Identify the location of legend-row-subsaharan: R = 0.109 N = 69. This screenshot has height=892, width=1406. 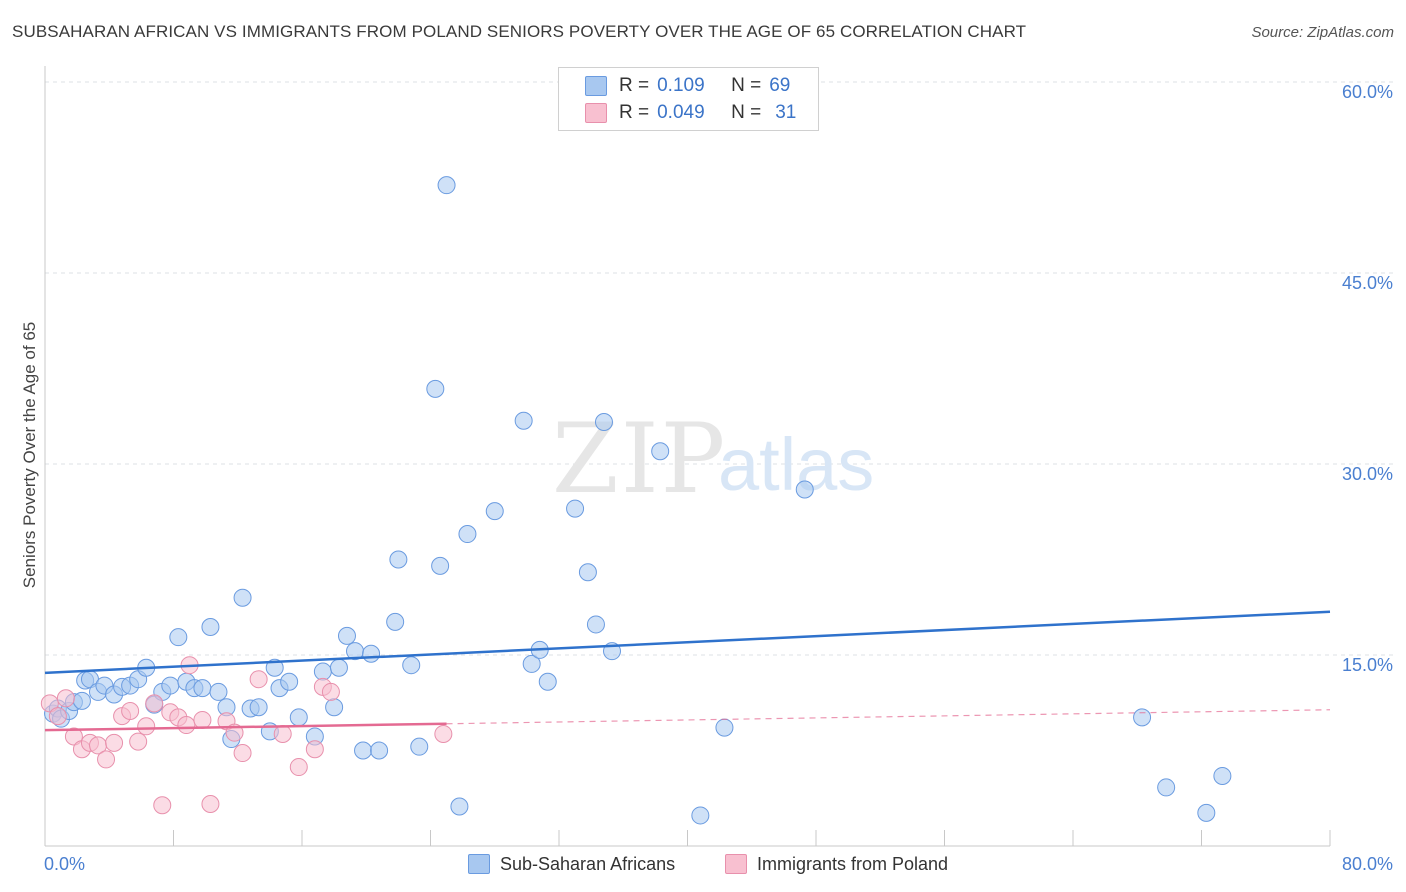
(687, 86).